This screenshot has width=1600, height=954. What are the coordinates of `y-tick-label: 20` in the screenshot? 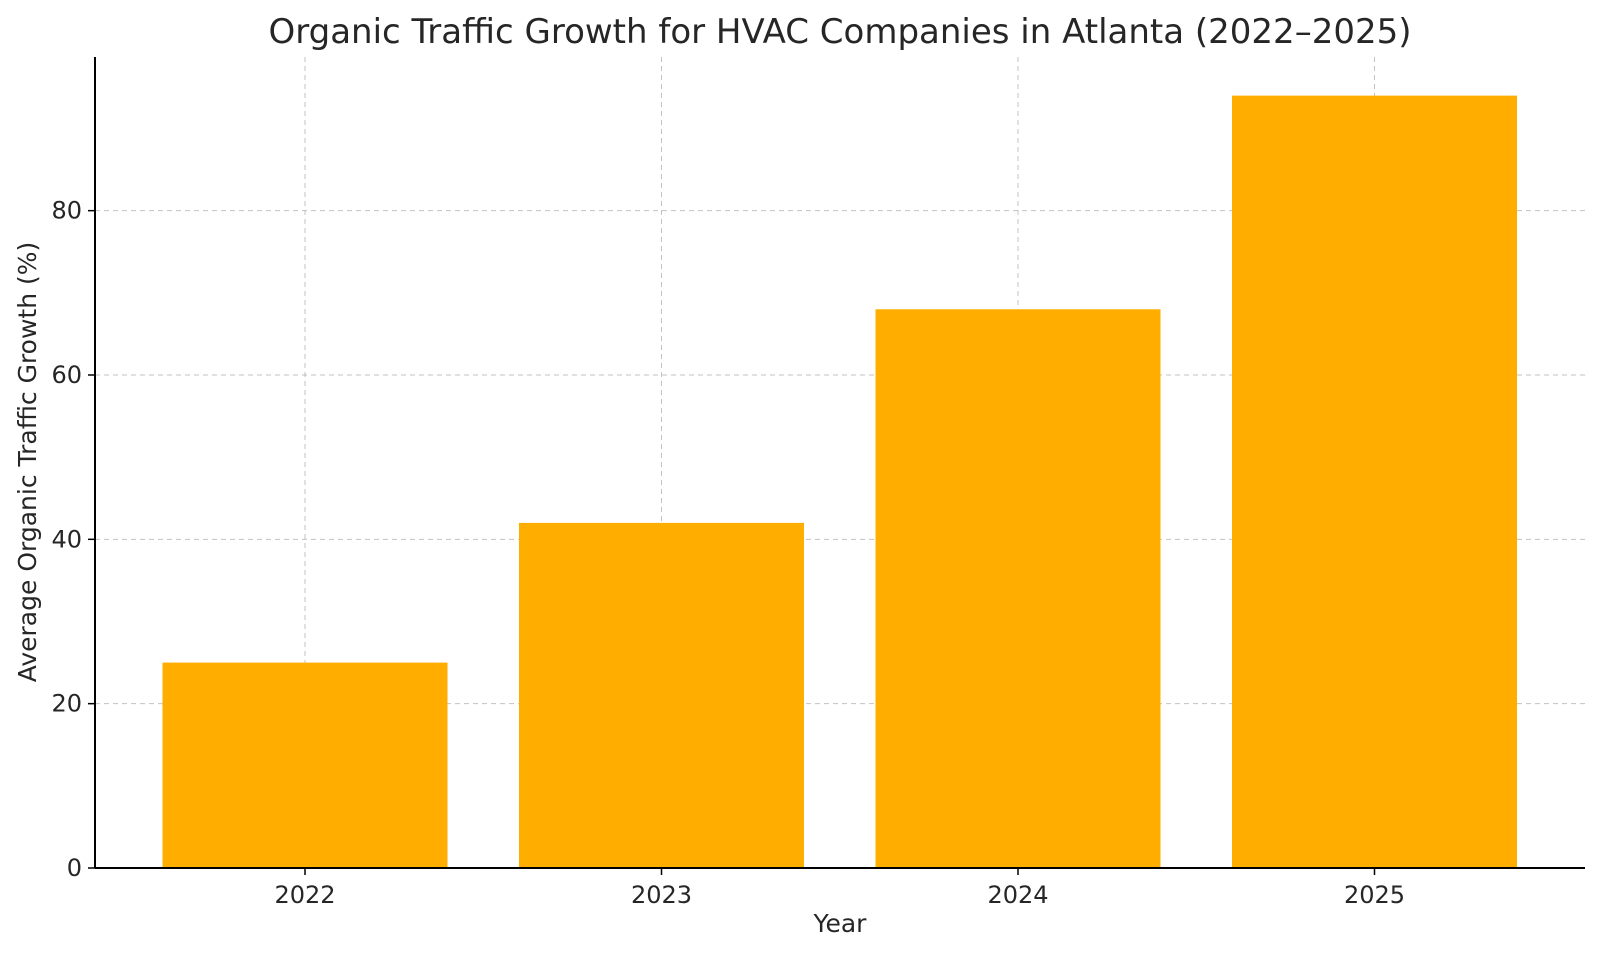 It's located at (66, 704).